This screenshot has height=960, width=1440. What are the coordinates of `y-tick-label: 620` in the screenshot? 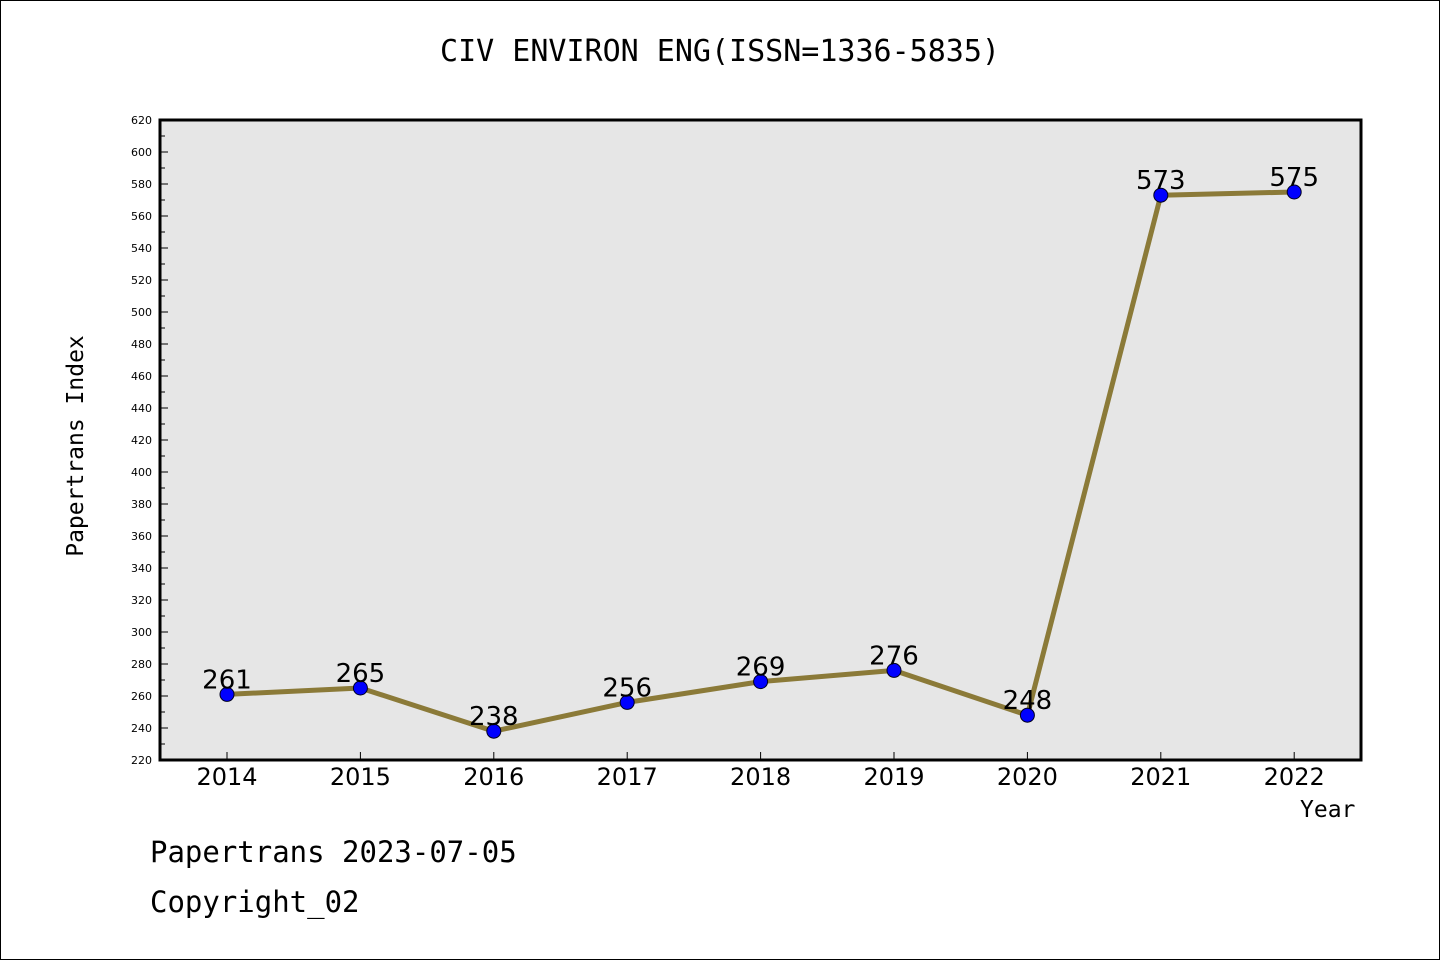 It's located at (141, 120).